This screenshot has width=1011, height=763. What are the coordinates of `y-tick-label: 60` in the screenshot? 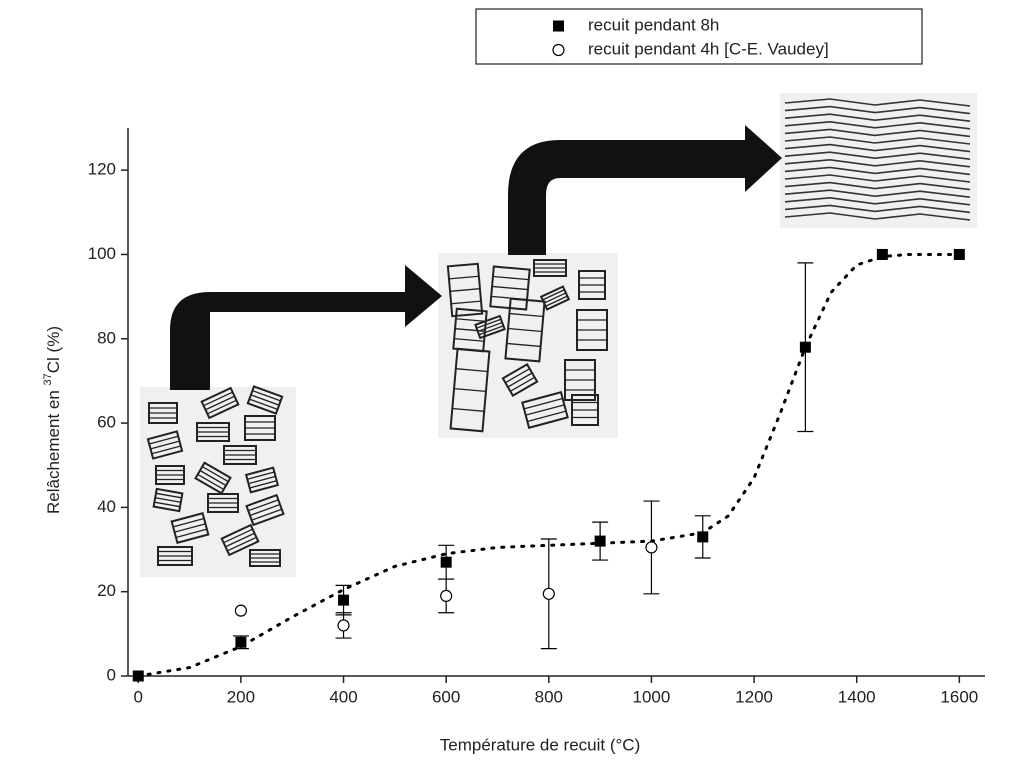 It's located at (106, 422).